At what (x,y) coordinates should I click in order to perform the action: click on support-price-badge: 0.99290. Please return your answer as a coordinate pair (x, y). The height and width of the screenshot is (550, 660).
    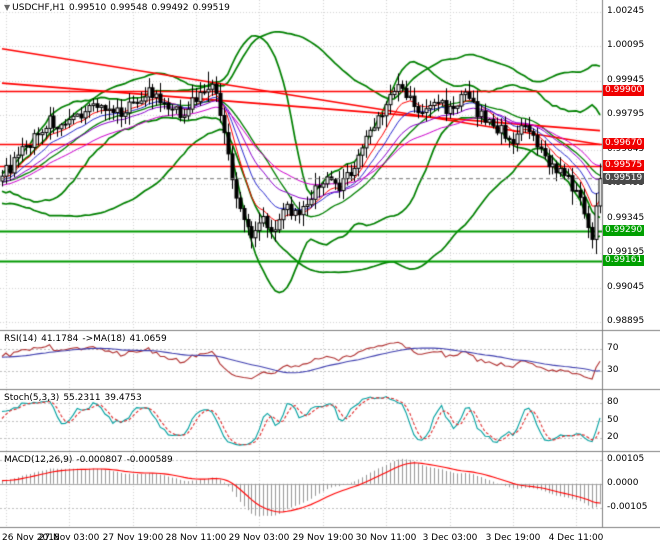
    Looking at the image, I should click on (624, 230).